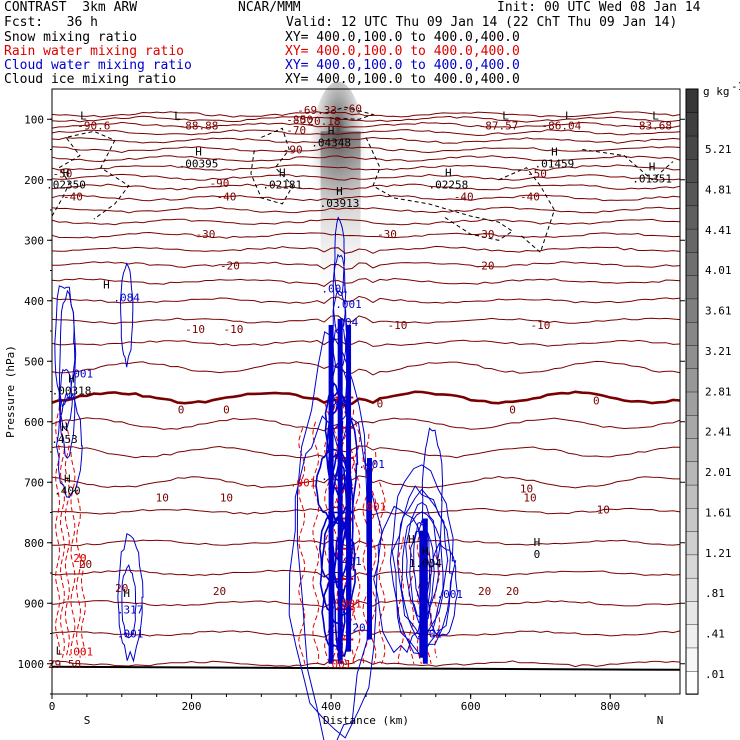  I want to click on contour-value-label: .317, so click(130, 609).